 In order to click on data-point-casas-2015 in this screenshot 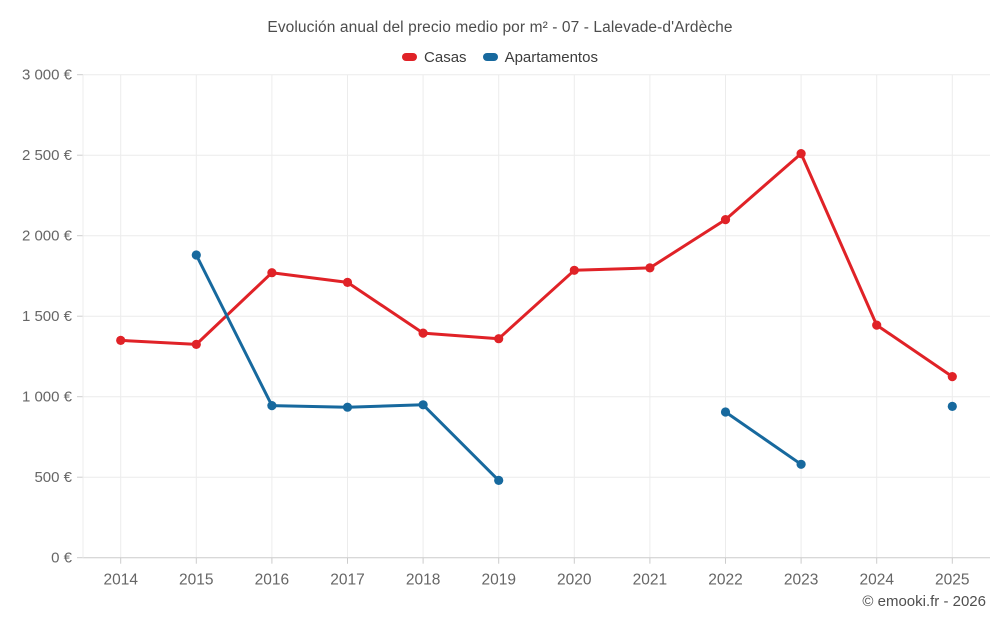, I will do `click(196, 344)`.